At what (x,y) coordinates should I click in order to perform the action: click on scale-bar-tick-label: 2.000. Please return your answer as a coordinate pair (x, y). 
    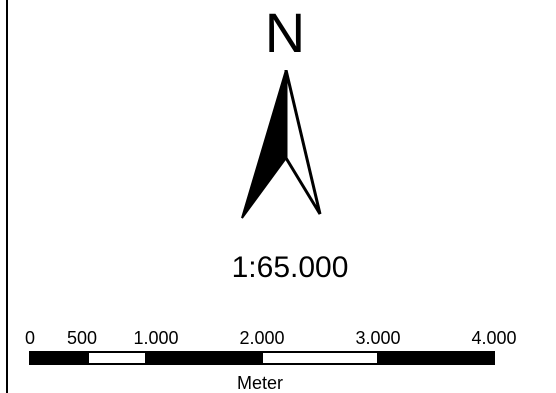
    Looking at the image, I should click on (261, 338).